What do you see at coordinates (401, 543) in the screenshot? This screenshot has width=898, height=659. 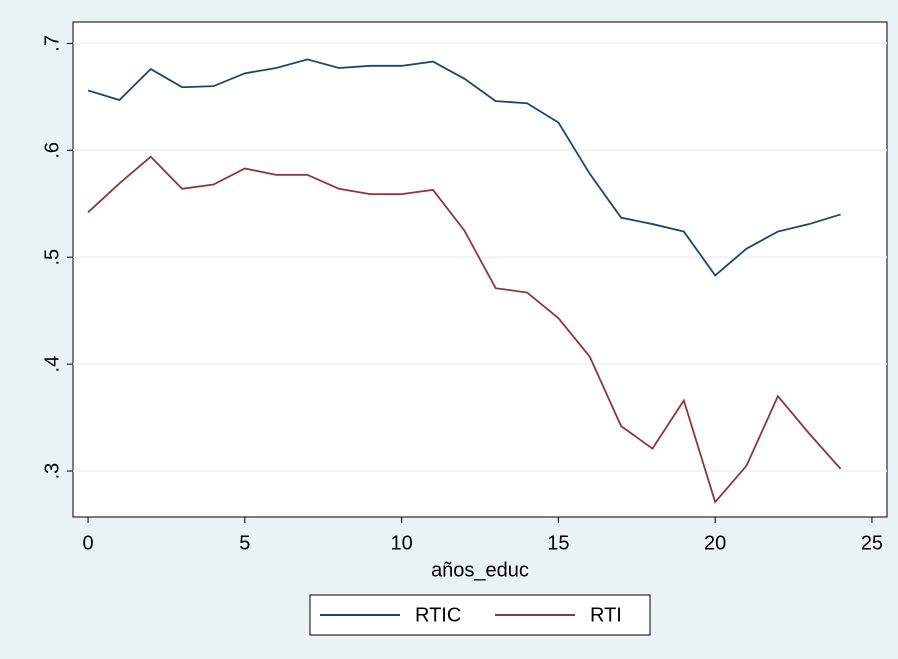 I see `x-tick-label: 10` at bounding box center [401, 543].